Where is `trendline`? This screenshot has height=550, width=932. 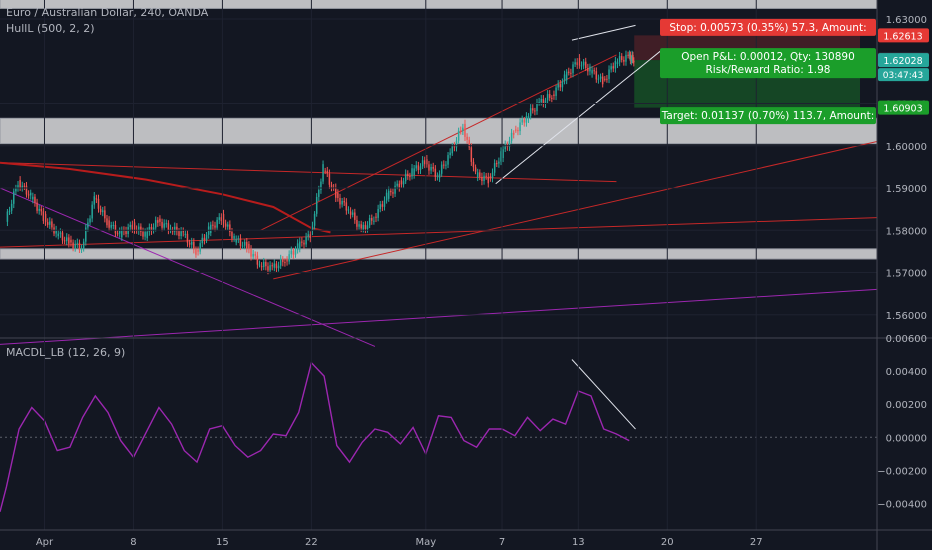 trendline is located at coordinates (439, 316).